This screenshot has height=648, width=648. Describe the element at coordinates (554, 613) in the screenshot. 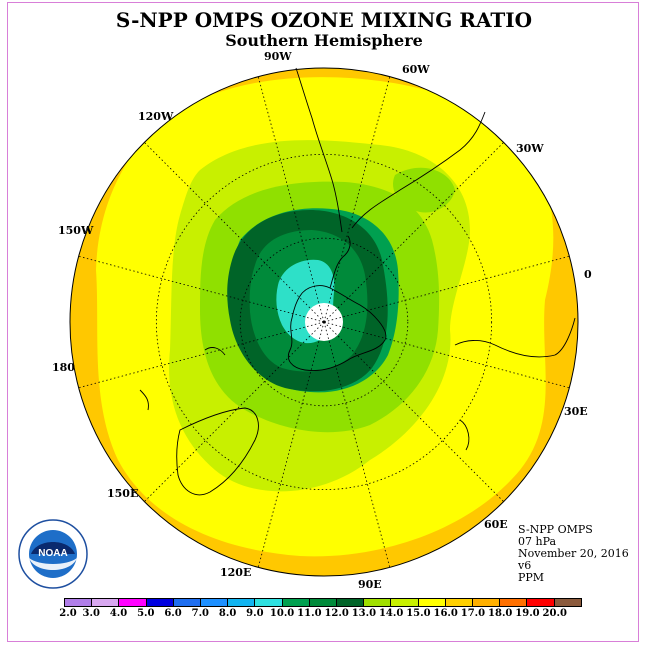

I see `colorbar-tick-label: 20.0` at that location.